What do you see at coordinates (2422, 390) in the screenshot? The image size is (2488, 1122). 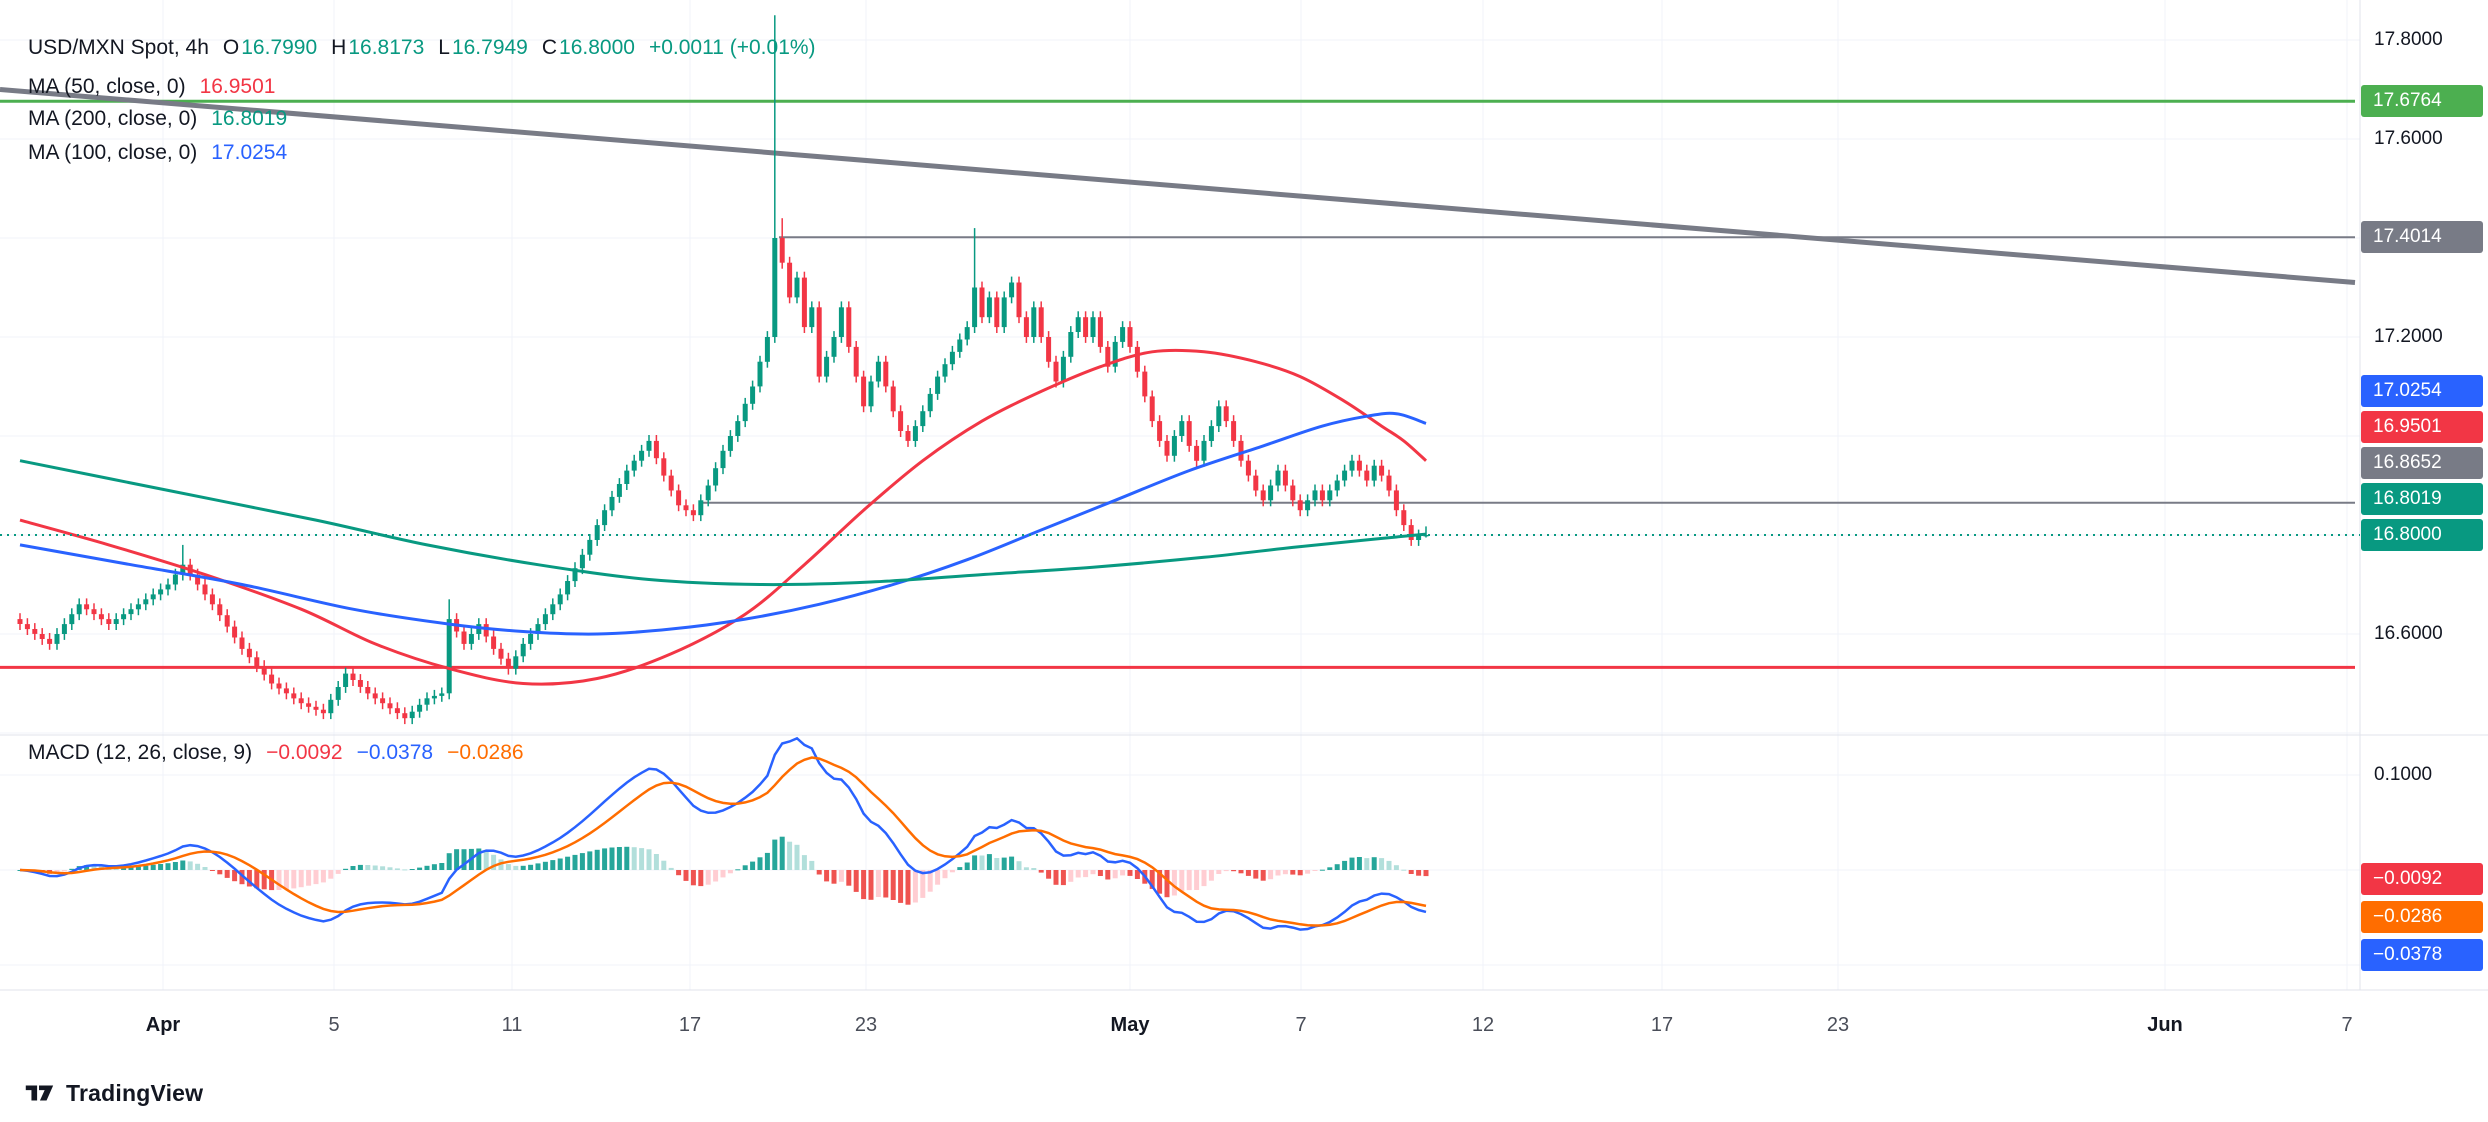 I see `price-badge: 17.0254` at bounding box center [2422, 390].